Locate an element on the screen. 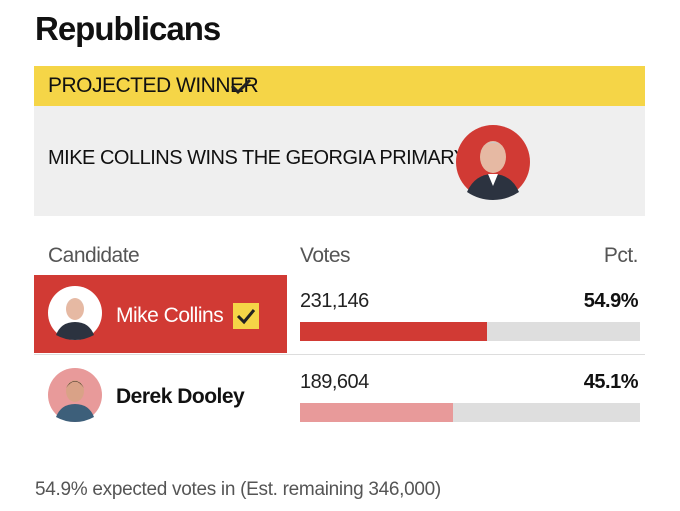 This screenshot has height=511, width=680. section-title: Republicans is located at coordinates (128, 28).